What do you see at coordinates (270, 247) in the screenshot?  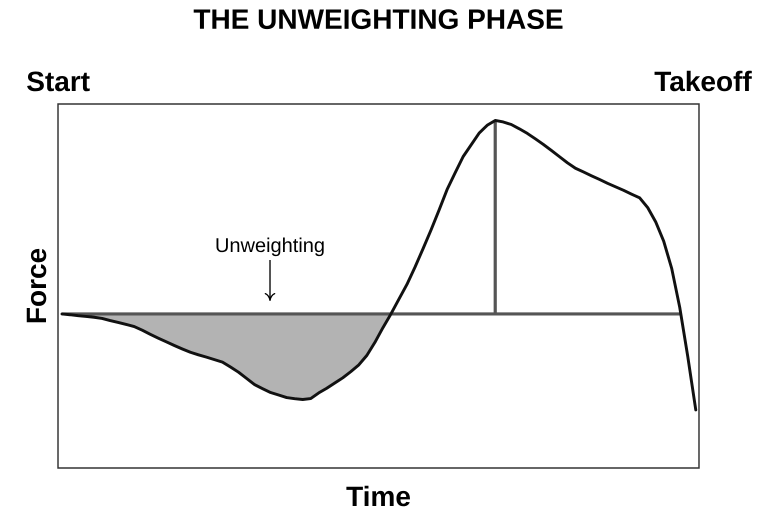 I see `annotation: Unweighting` at bounding box center [270, 247].